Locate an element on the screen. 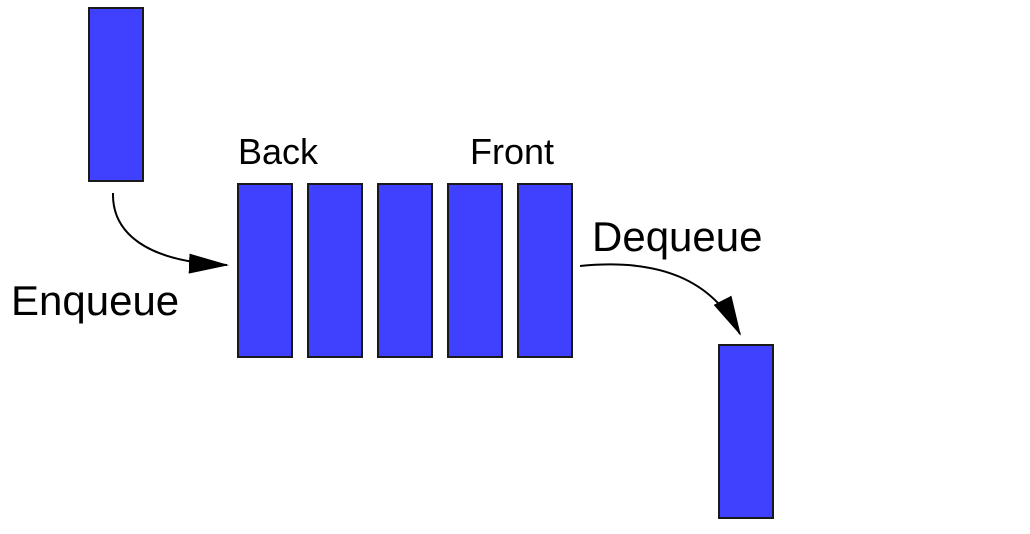 The width and height of the screenshot is (1030, 534). dequeue-arrow is located at coordinates (660, 299).